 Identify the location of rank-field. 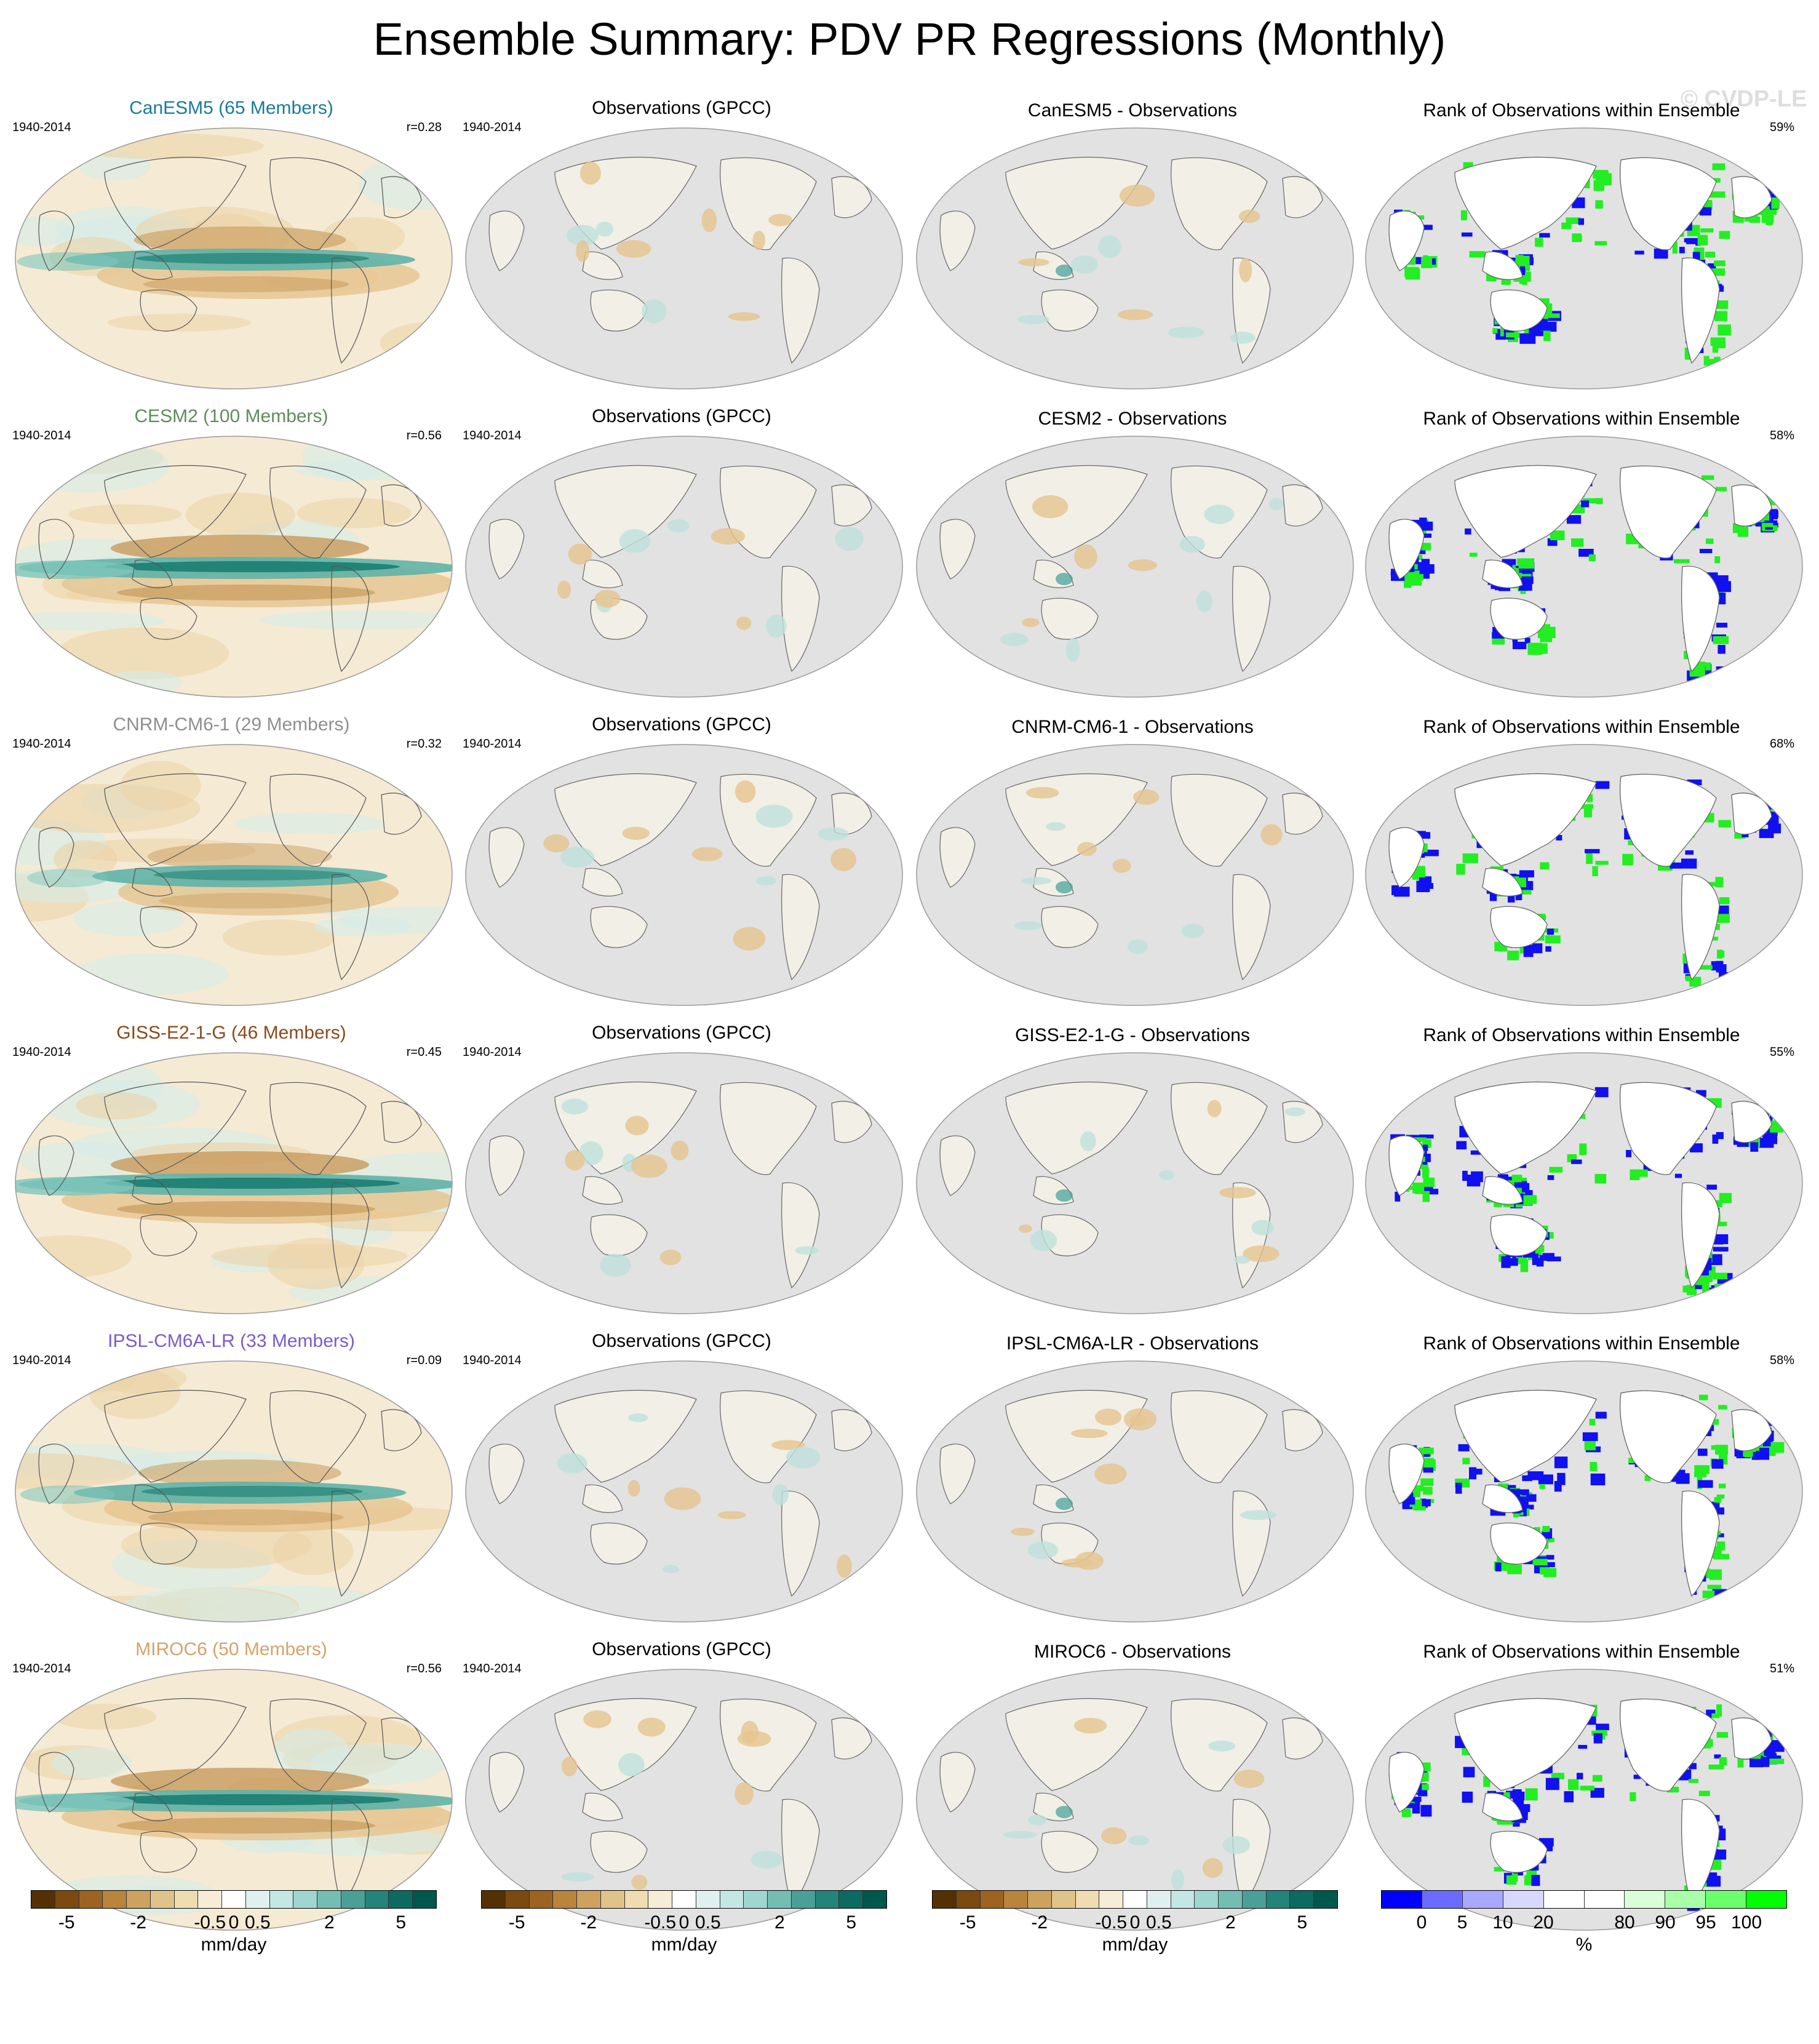
(1584, 1183).